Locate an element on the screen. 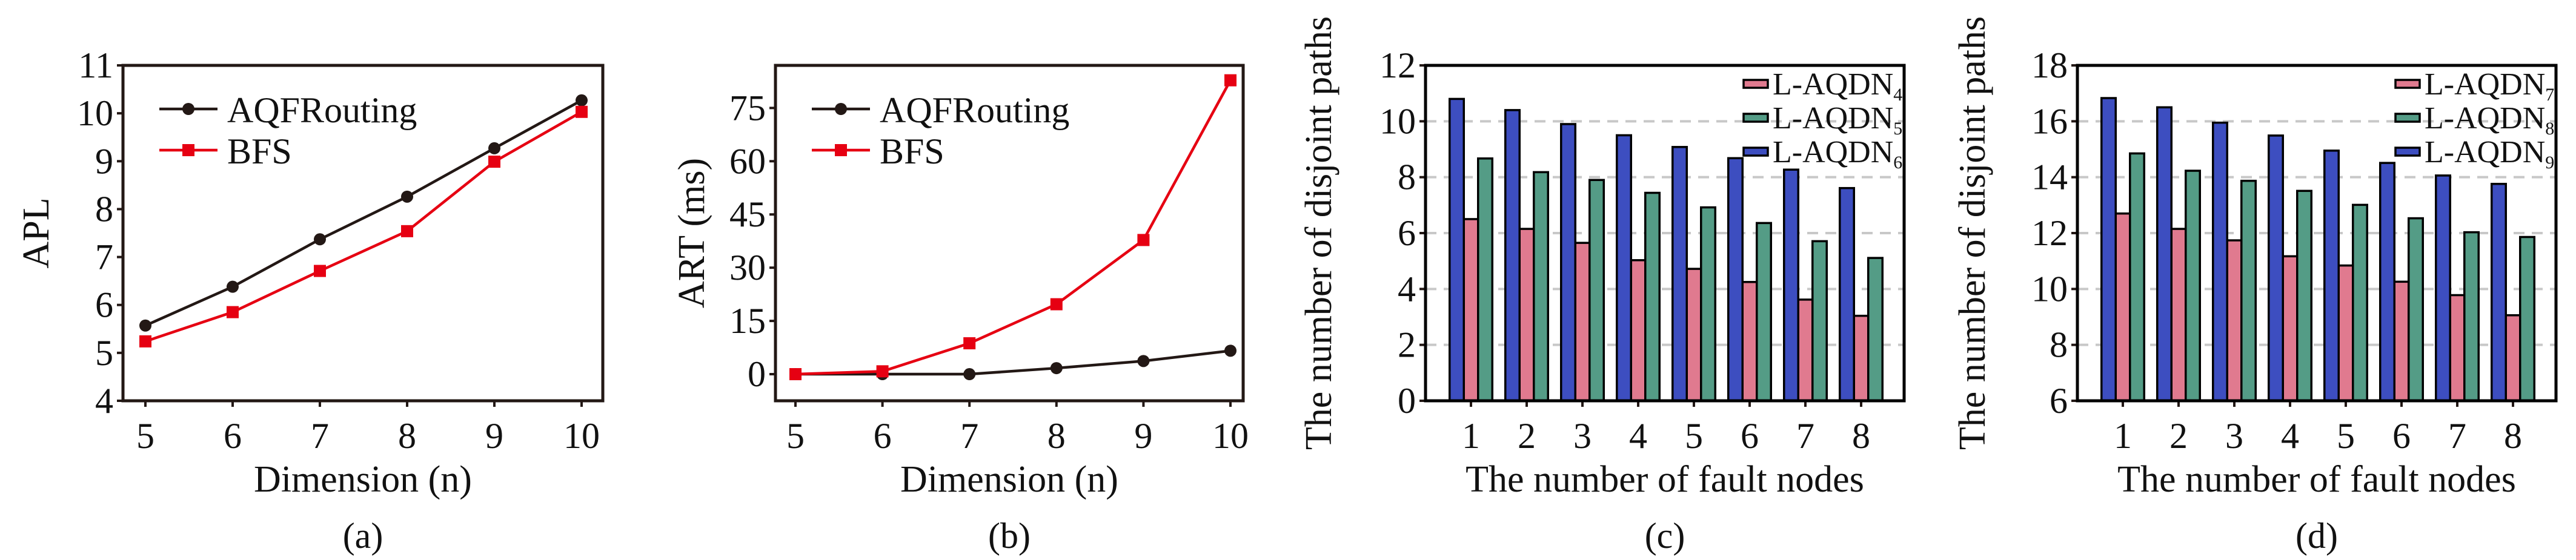 The height and width of the screenshot is (560, 2576). subfigure-caption: (b) is located at coordinates (1009, 536).